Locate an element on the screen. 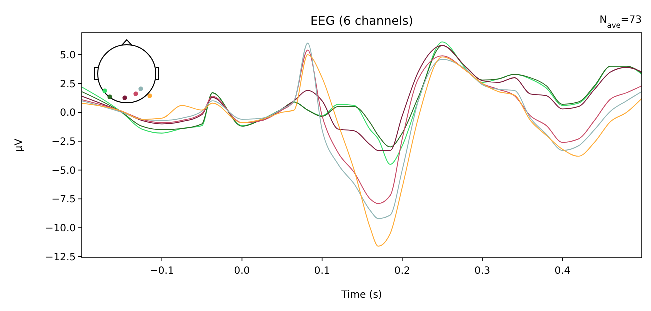 The image size is (651, 311). y-tick-label: −12.5 is located at coordinates (60, 258).